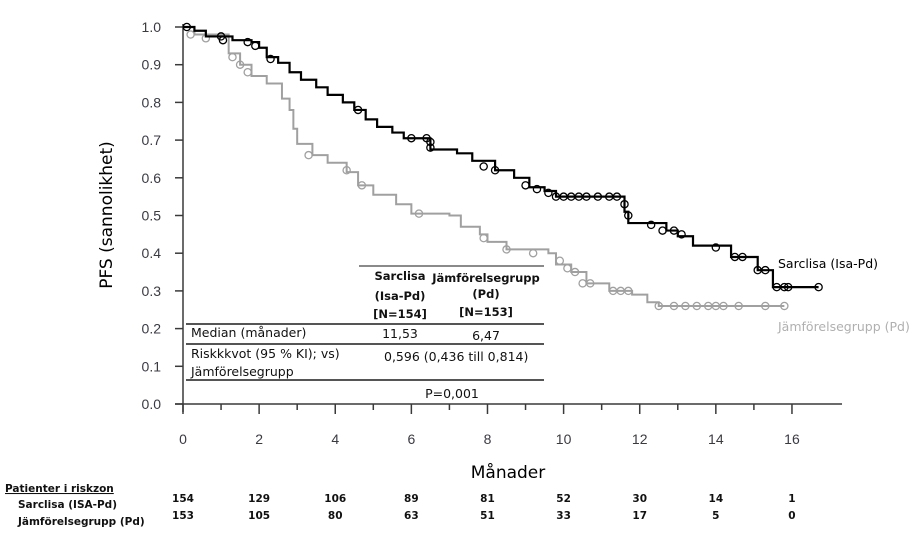 The width and height of the screenshot is (922, 549). Describe the element at coordinates (152, 404) in the screenshot. I see `y-tick-label: 0.0` at that location.